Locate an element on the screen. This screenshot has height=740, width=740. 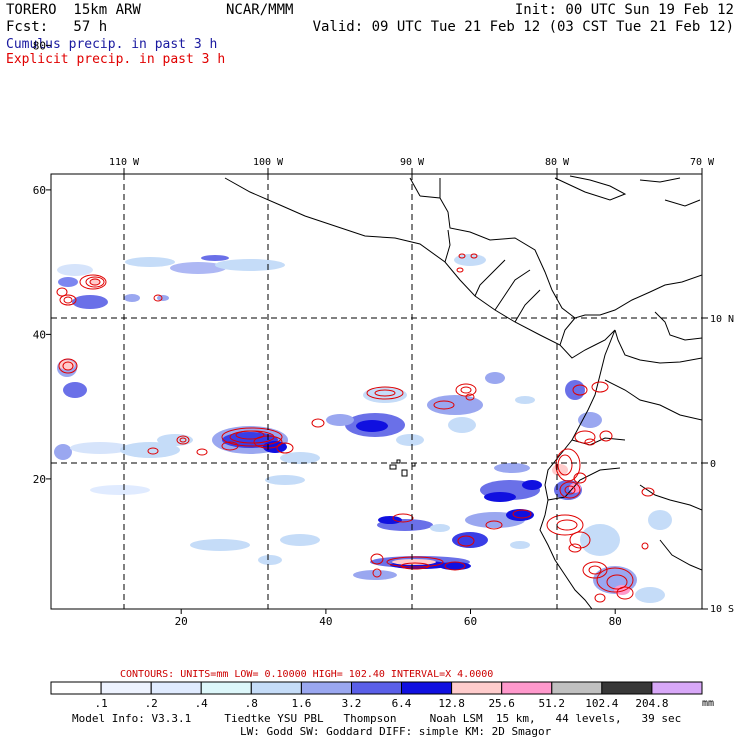
colorbar-unit: mm is located at coordinates (708, 703).